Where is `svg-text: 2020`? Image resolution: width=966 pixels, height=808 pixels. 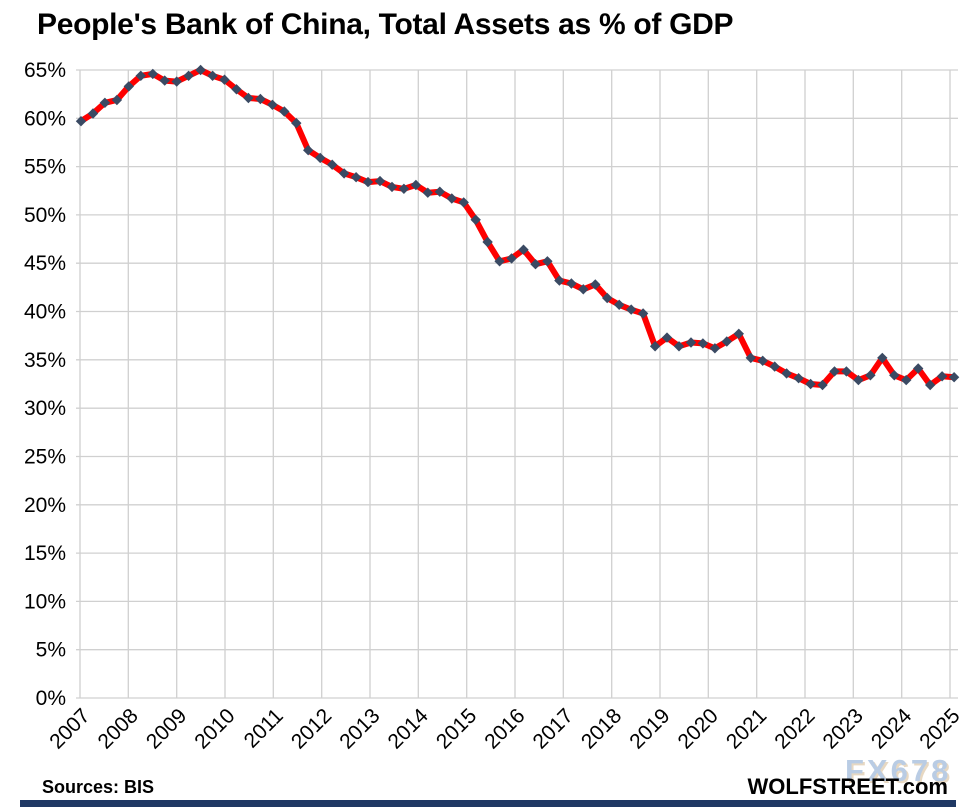 svg-text: 2020 is located at coordinates (698, 728).